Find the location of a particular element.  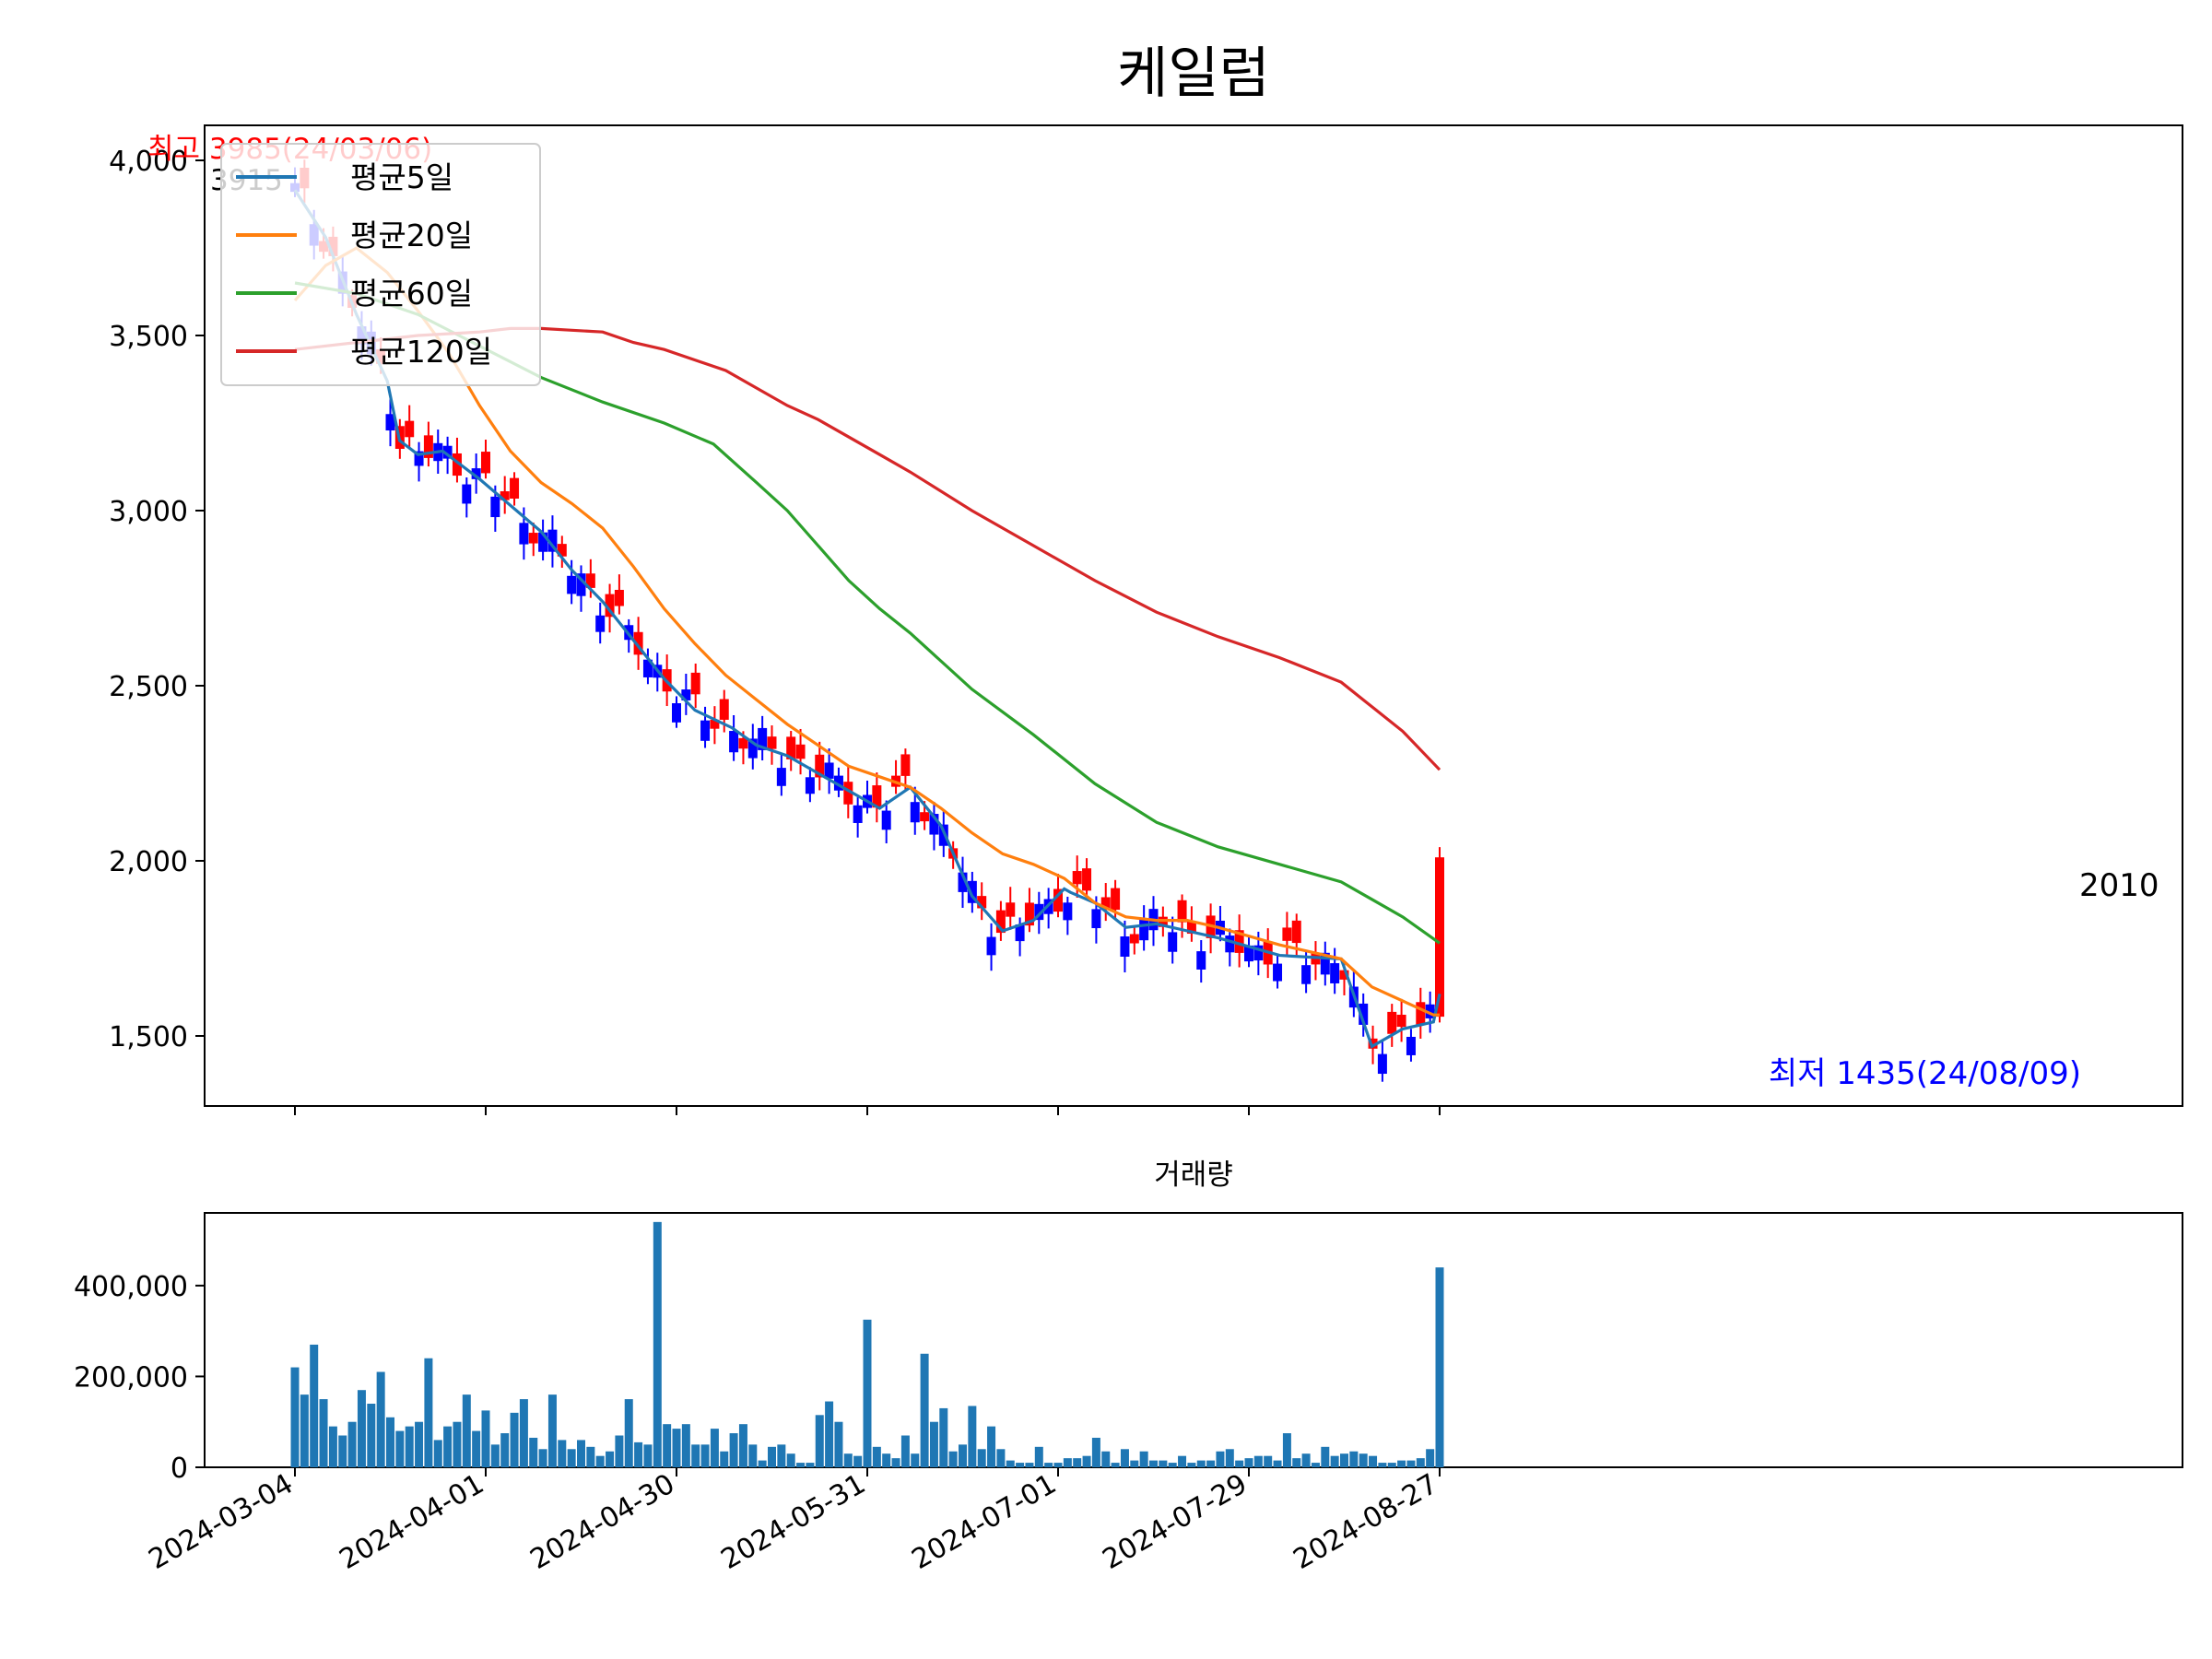

x-tick-label: 2024-04-30 is located at coordinates (602, 1522).